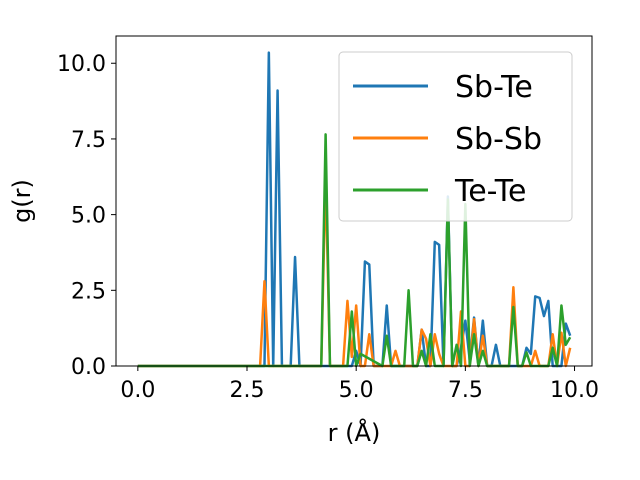 The image size is (640, 480). What do you see at coordinates (81, 64) in the screenshot?
I see `y-tick-label: 10.0` at bounding box center [81, 64].